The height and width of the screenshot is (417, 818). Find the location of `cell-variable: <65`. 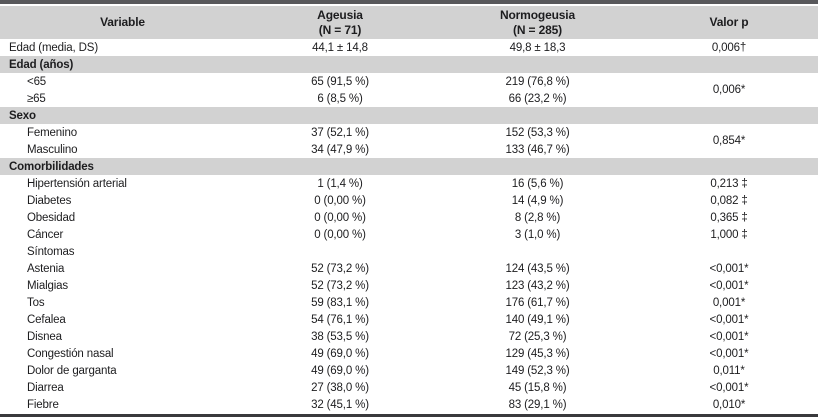

cell-variable: <65 is located at coordinates (37, 81).